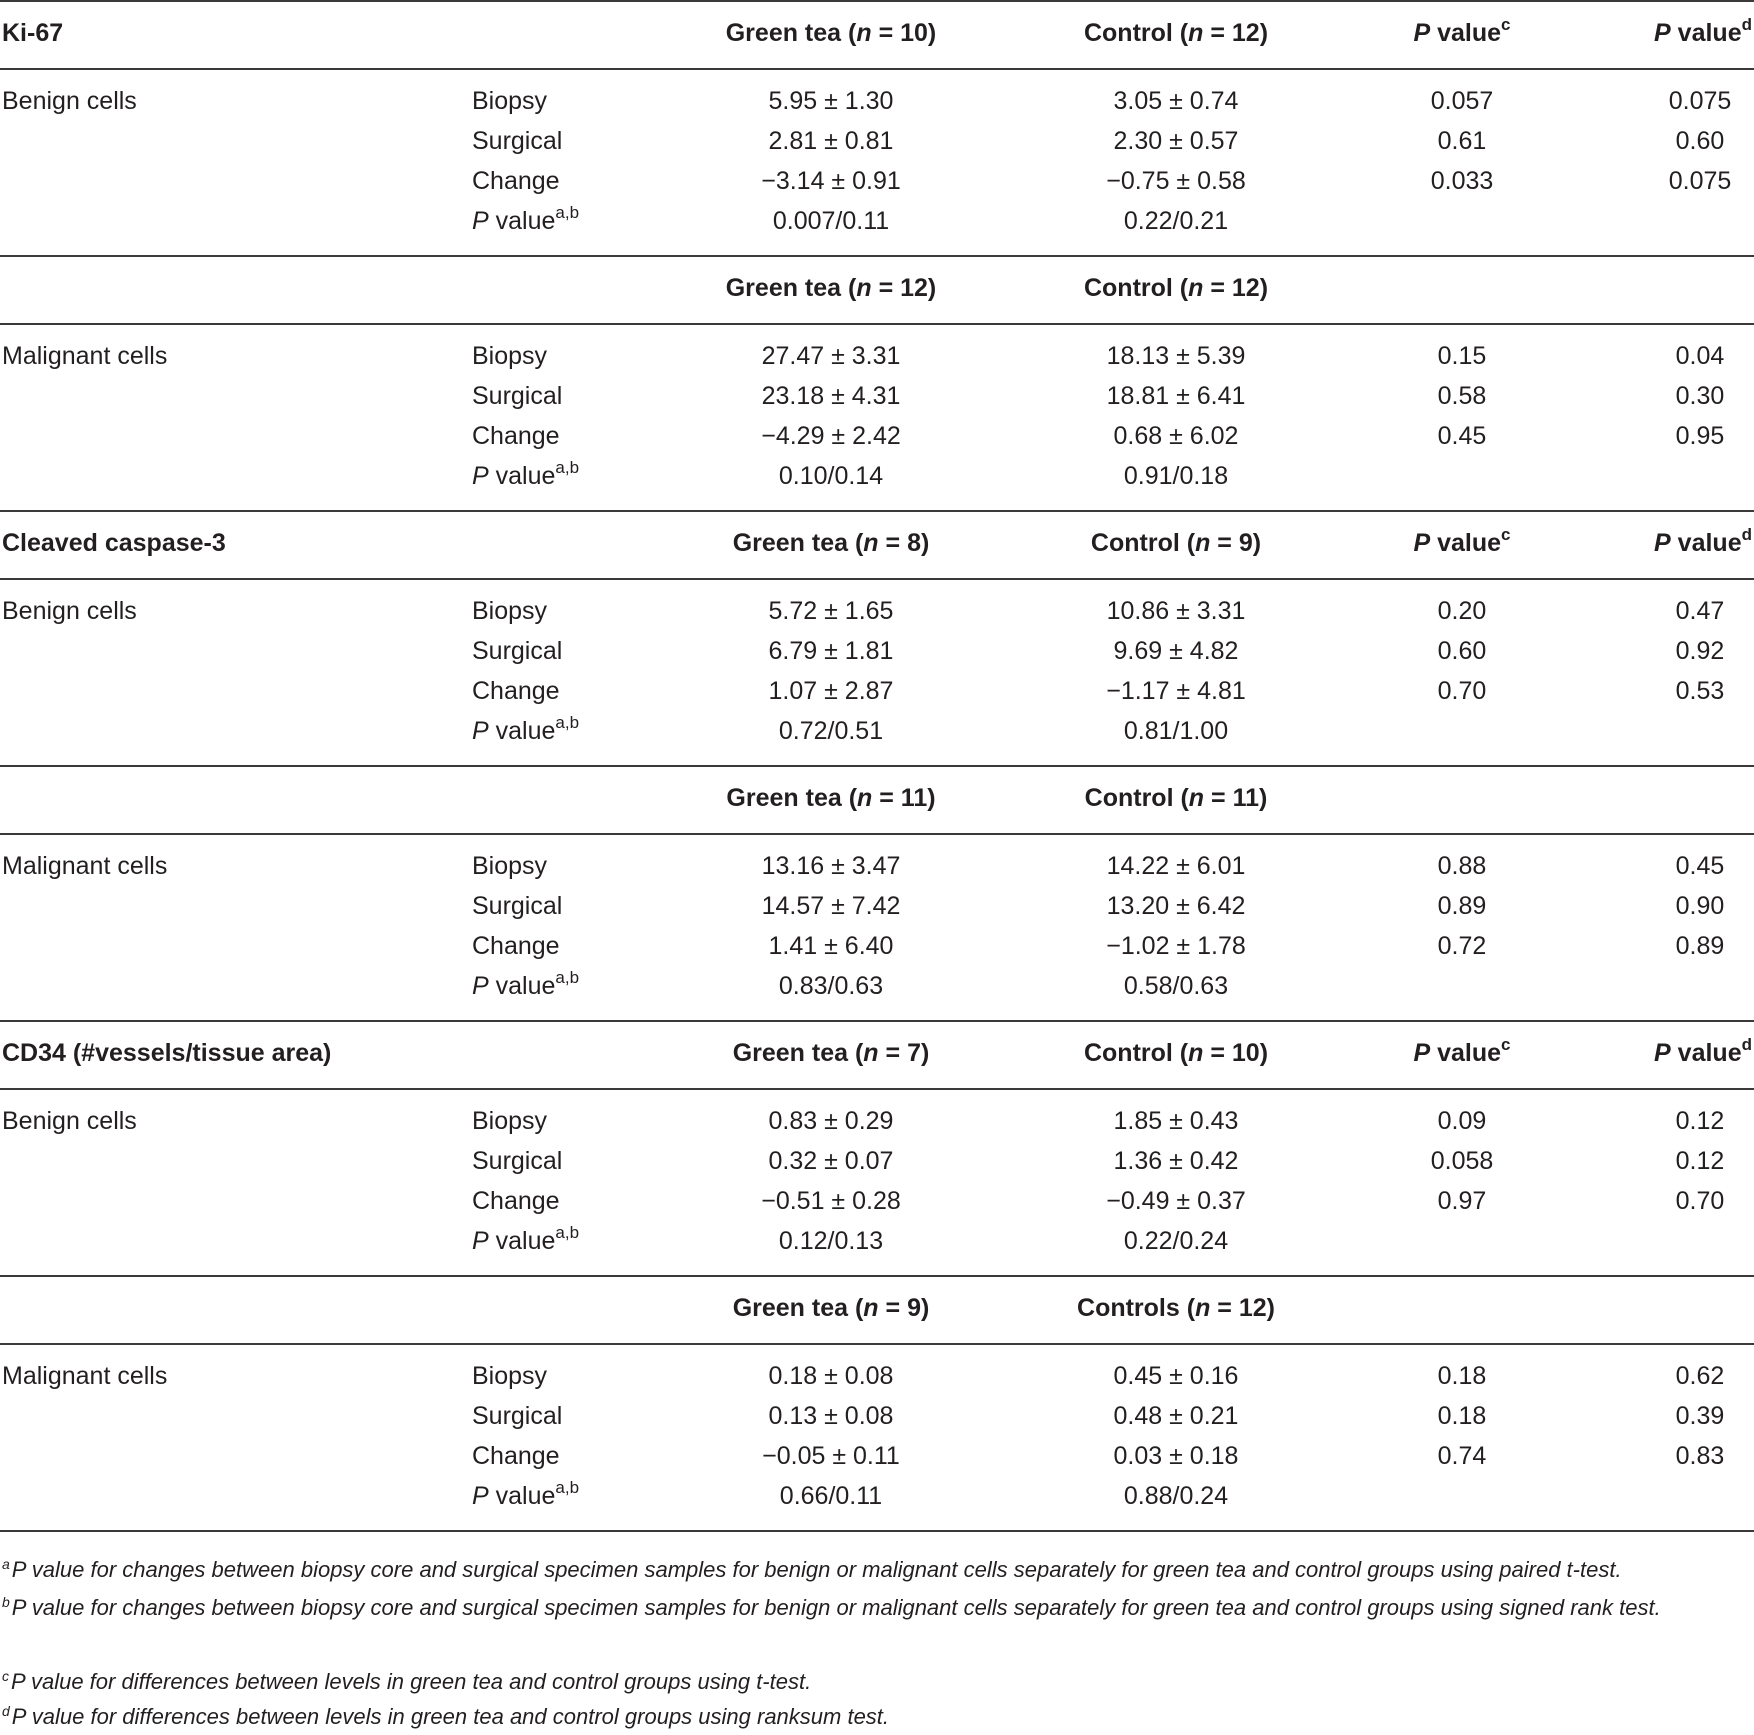  I want to click on header-count: = 7), so click(904, 1053).